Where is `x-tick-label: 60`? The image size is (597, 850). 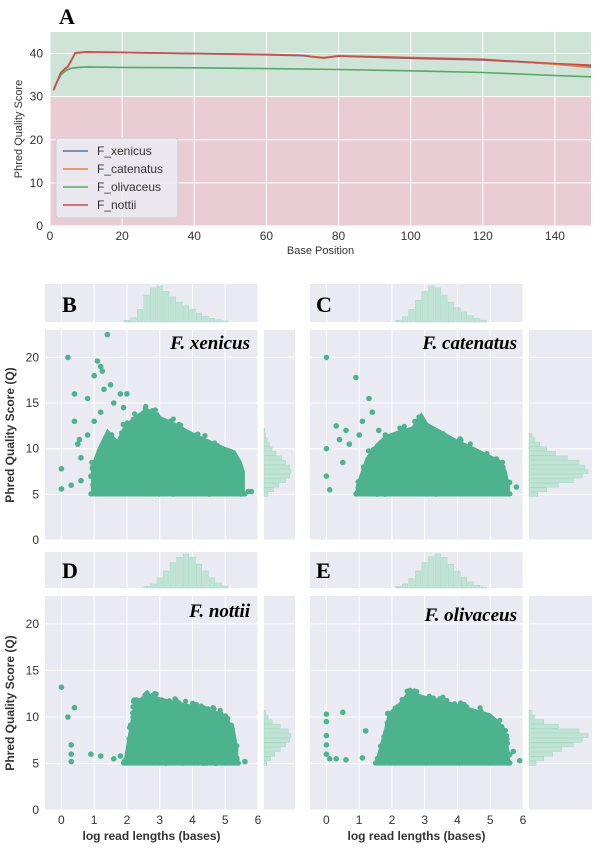 x-tick-label: 60 is located at coordinates (267, 236).